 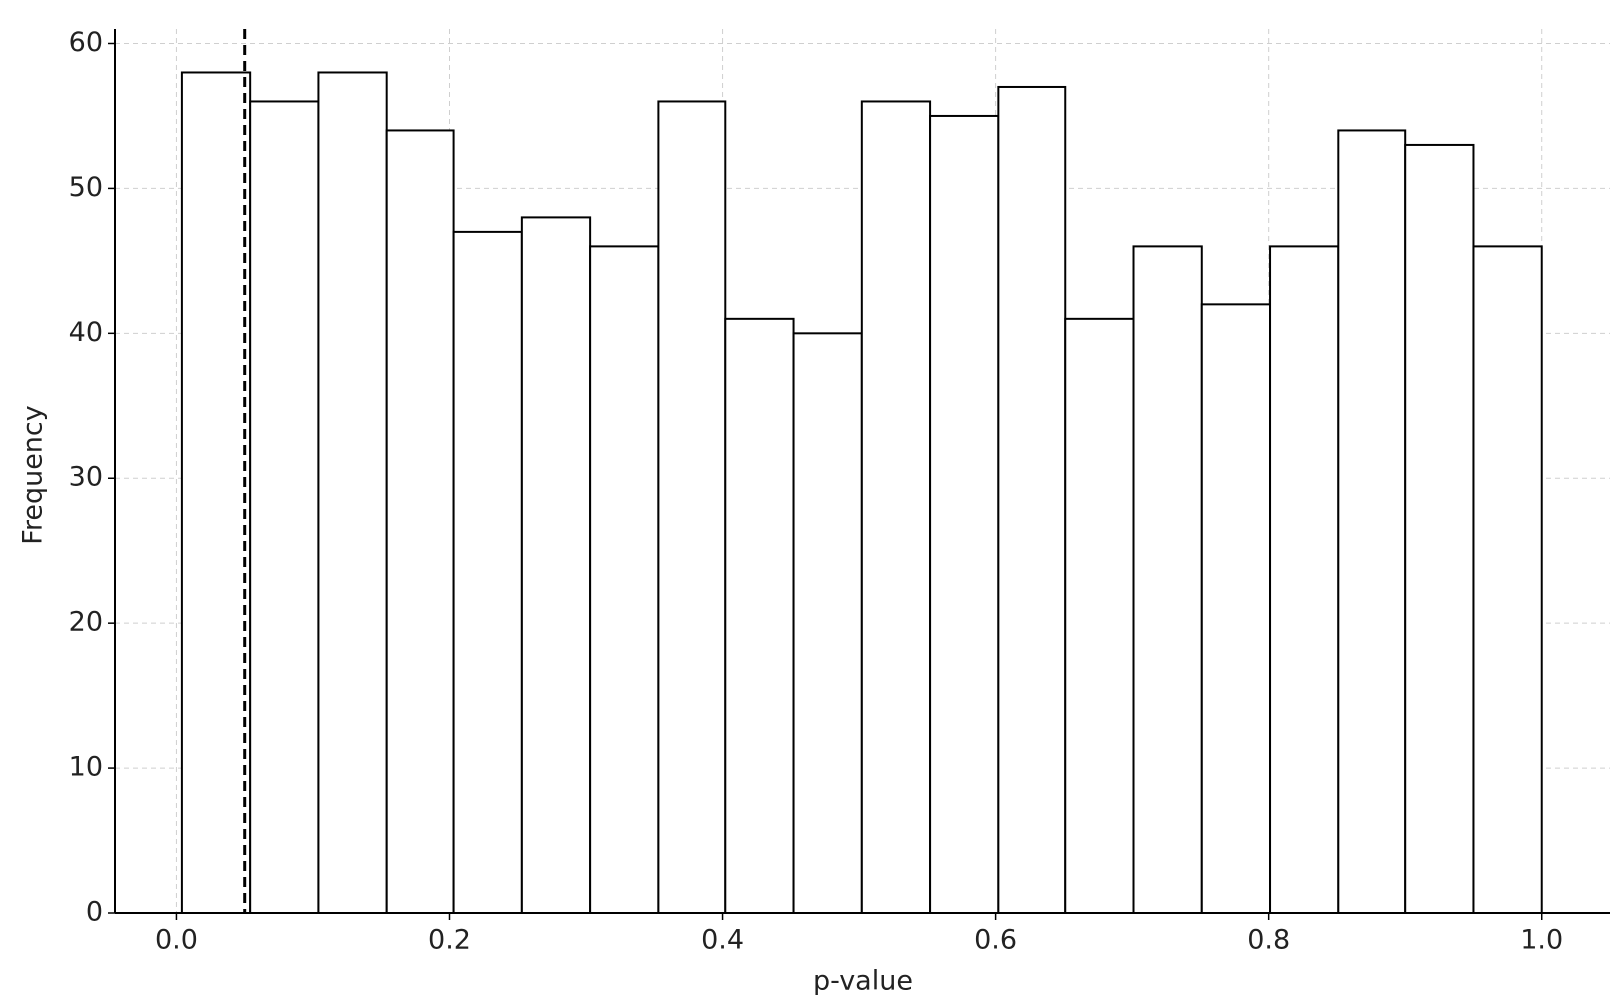 I want to click on y-tick-label: 10, so click(x=86, y=767).